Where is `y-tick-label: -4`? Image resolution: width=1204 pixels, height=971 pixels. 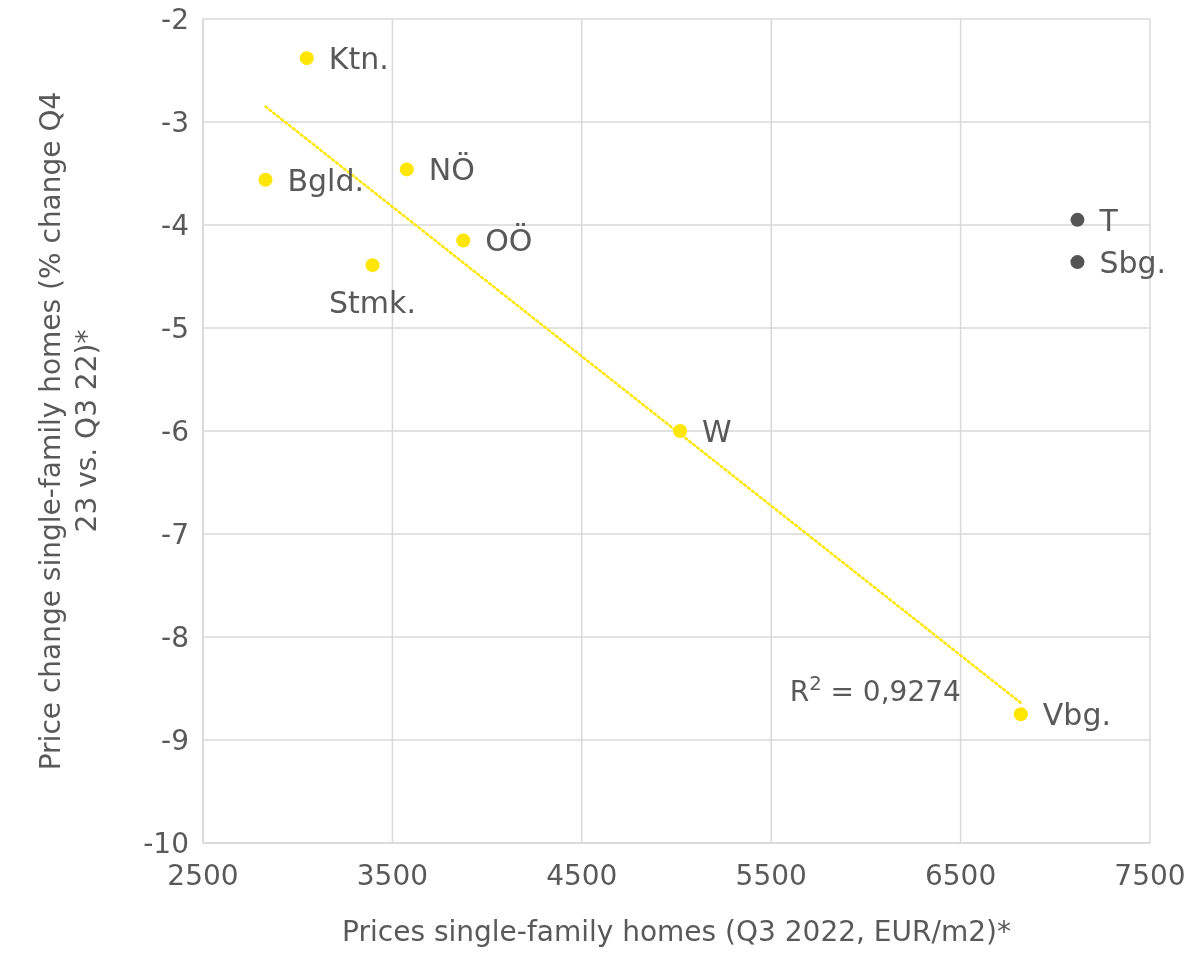 y-tick-label: -4 is located at coordinates (175, 225).